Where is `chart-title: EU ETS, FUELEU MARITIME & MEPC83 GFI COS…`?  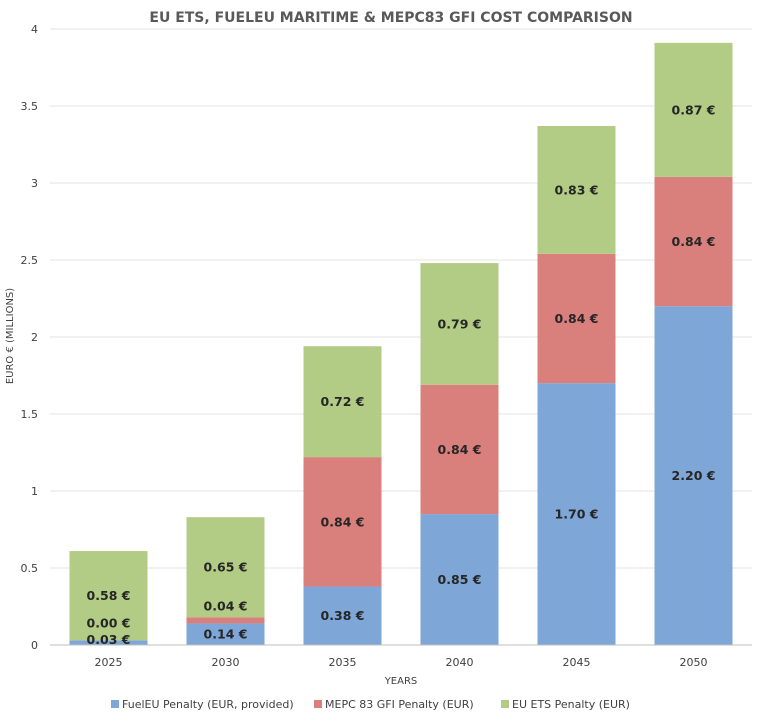 chart-title: EU ETS, FUELEU MARITIME & MEPC83 GFI COS… is located at coordinates (390, 18).